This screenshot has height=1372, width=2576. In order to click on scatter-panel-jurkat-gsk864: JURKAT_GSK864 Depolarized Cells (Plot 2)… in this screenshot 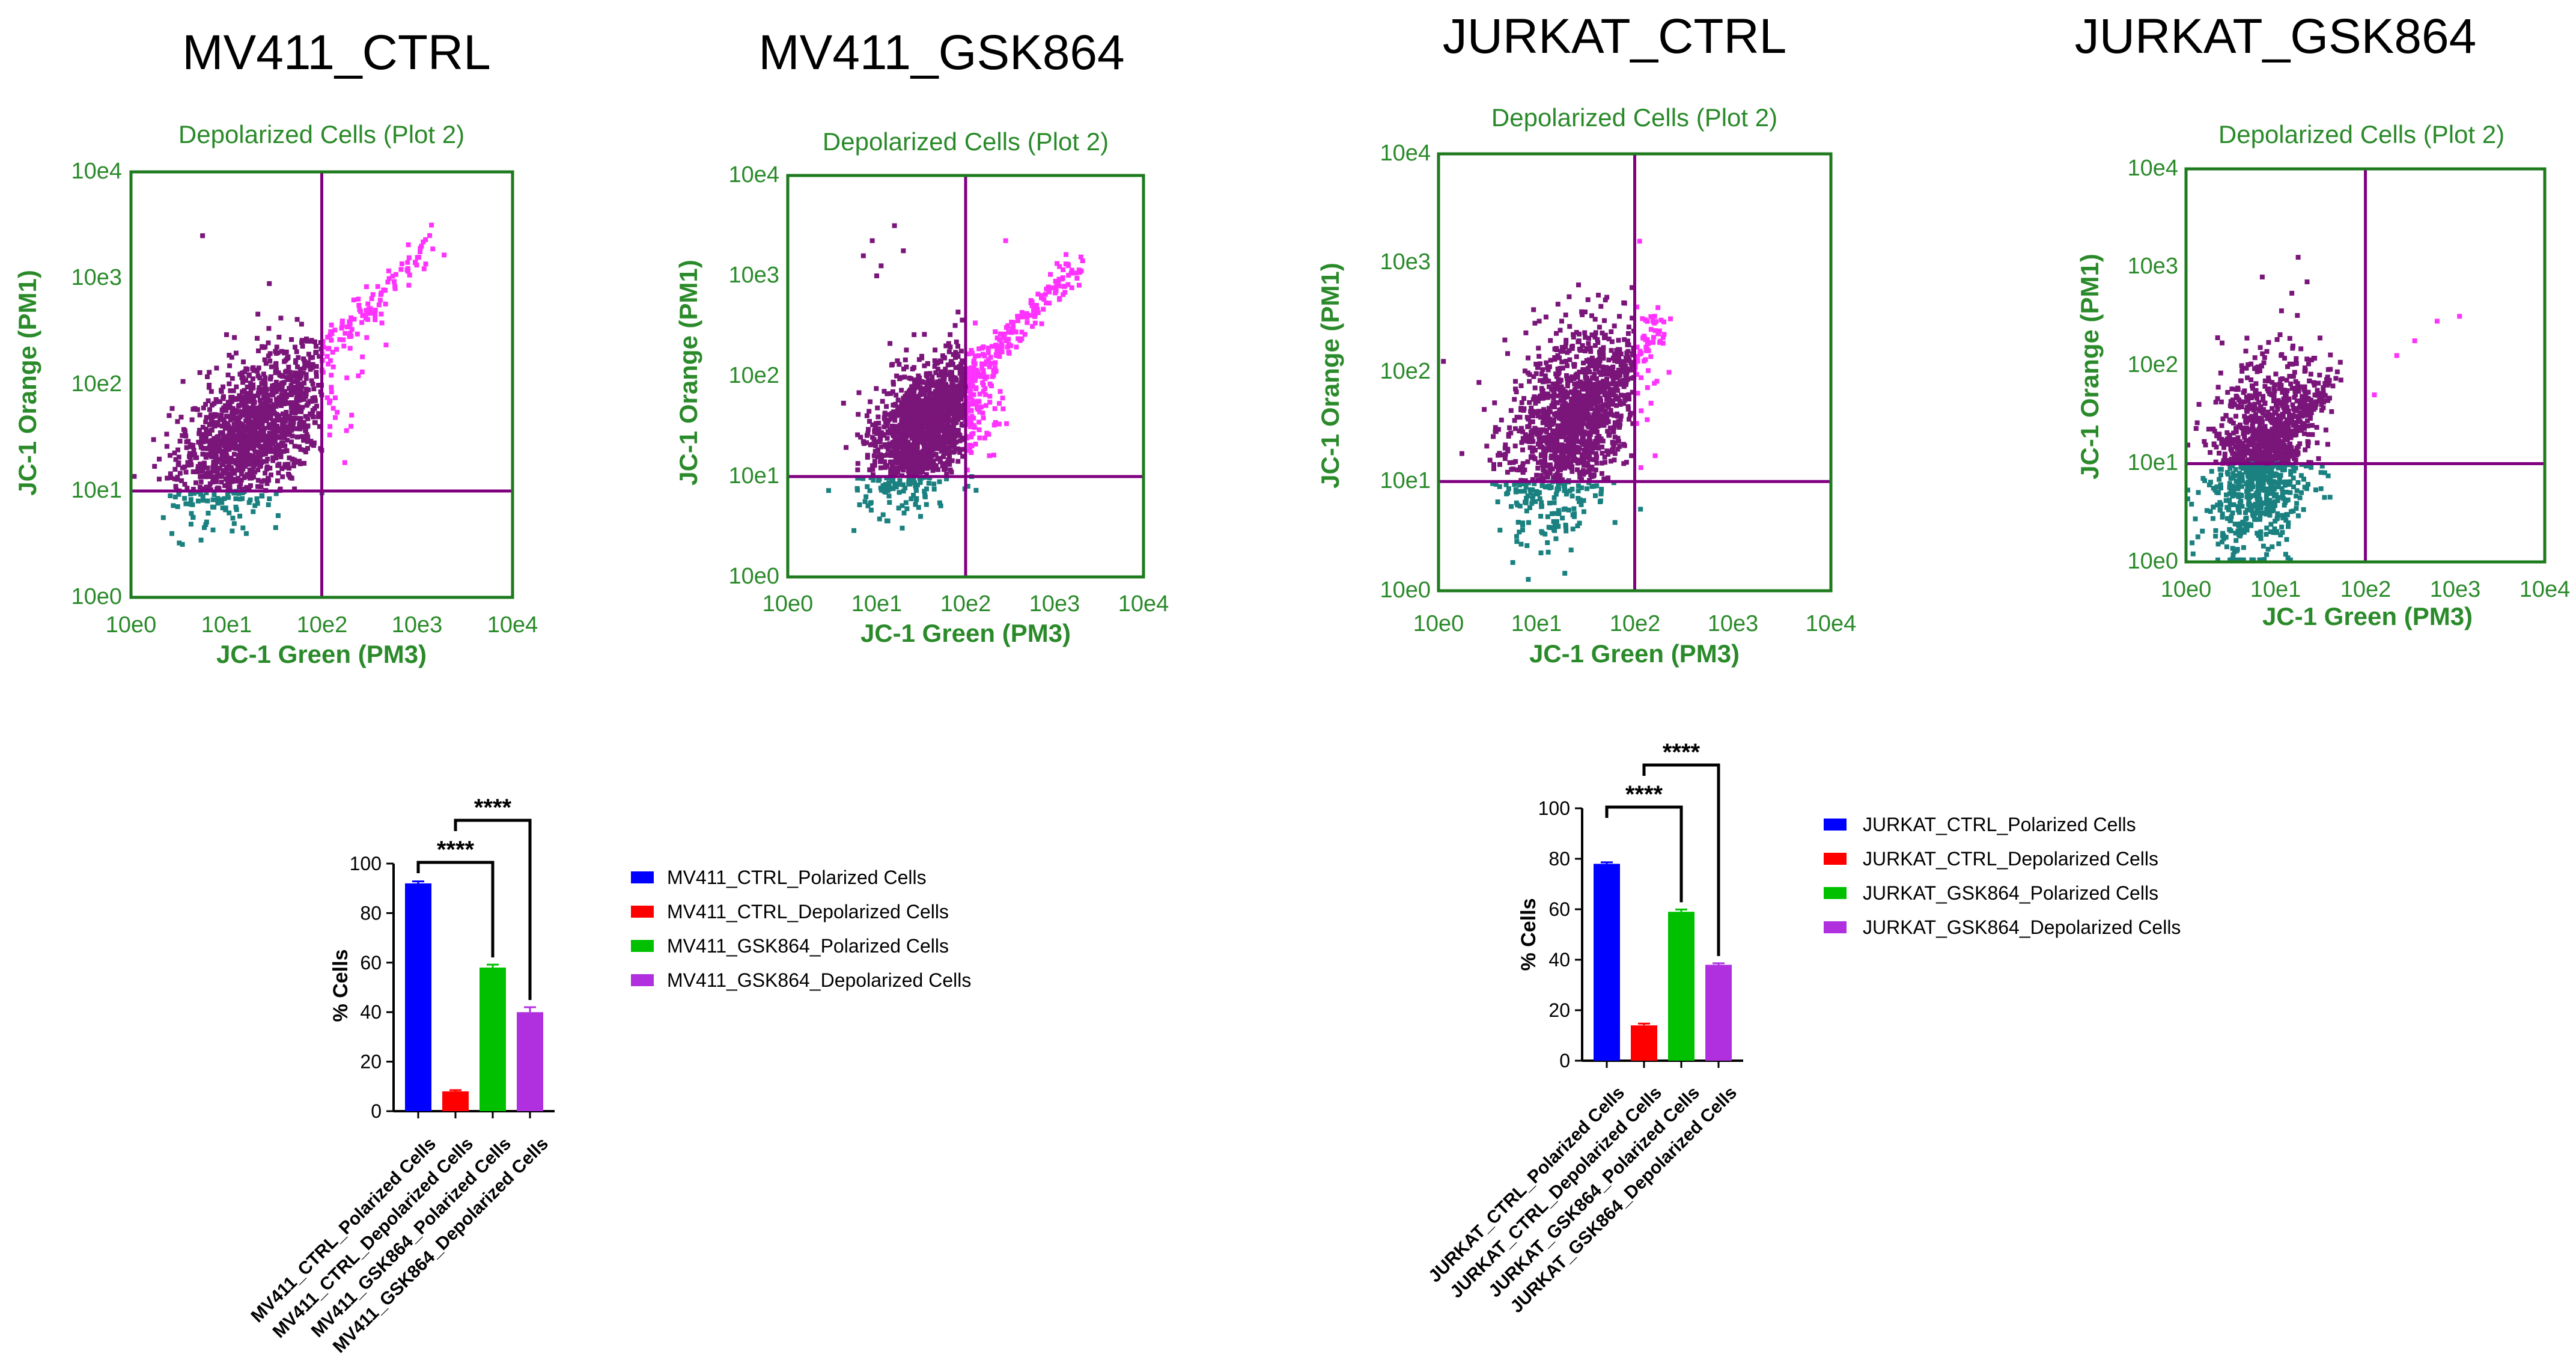, I will do `click(2322, 319)`.